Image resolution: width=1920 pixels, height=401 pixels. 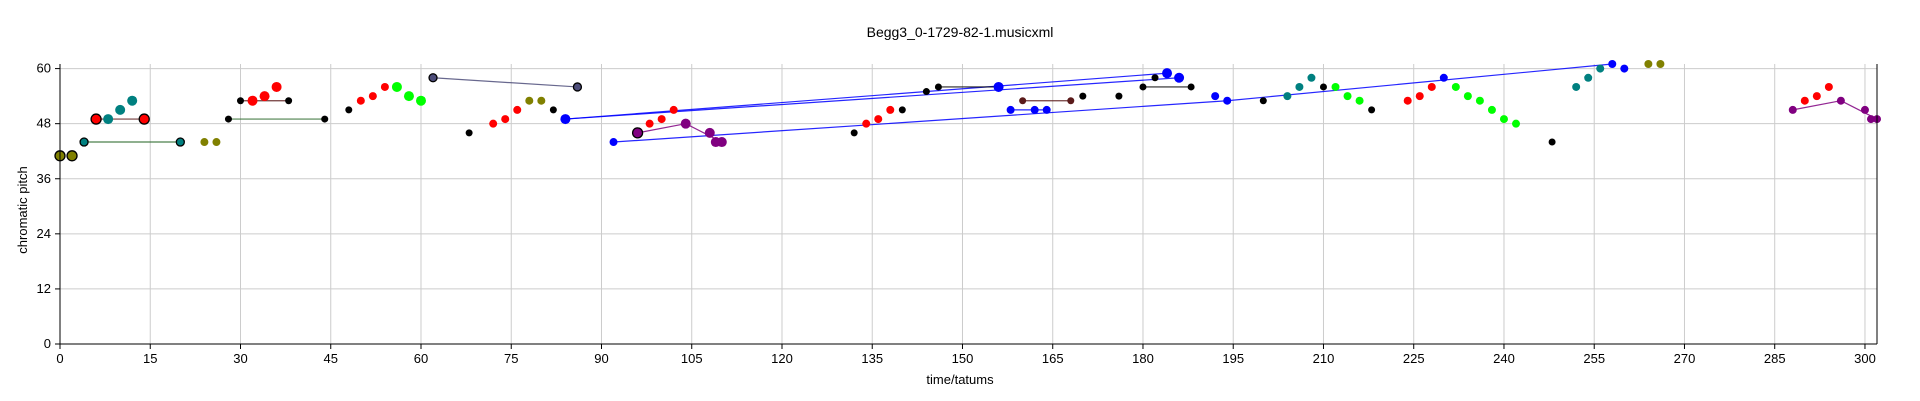 I want to click on x-tick-label: 60, so click(x=421, y=358).